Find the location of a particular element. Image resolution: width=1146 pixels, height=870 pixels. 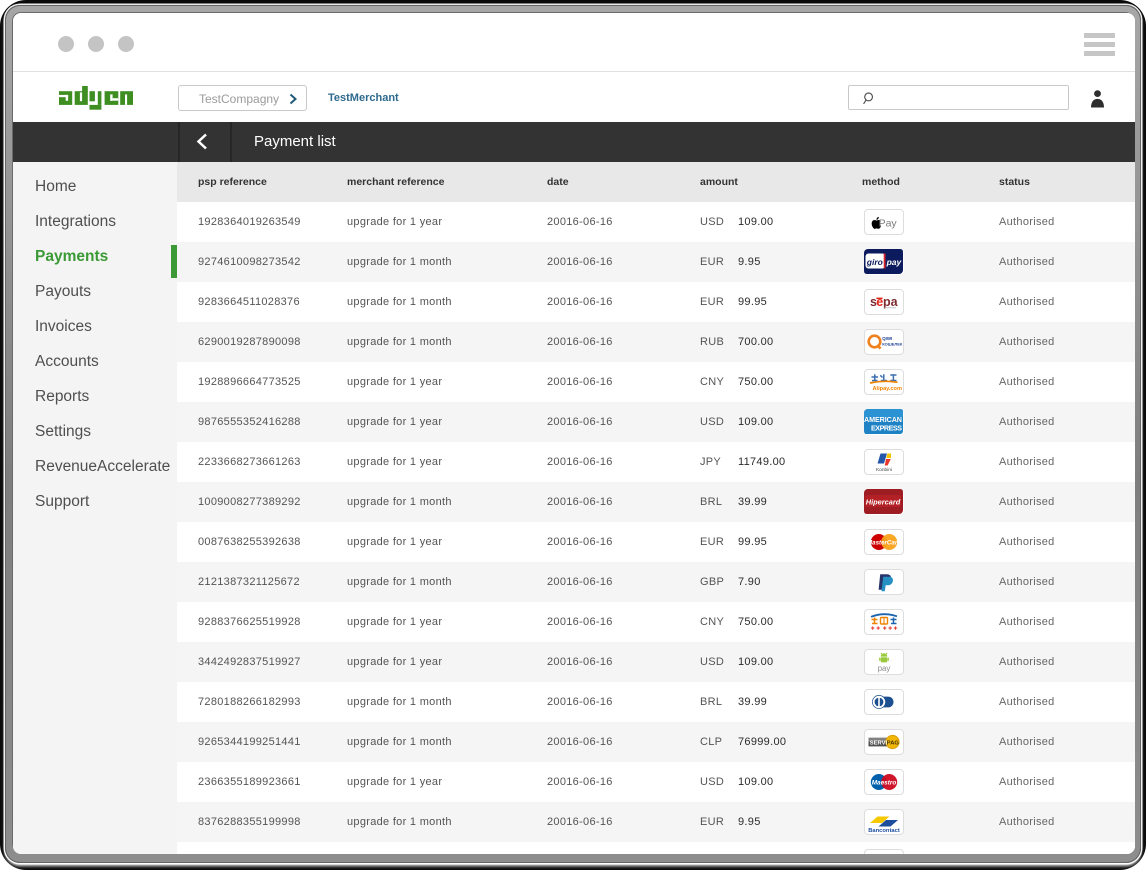

svg-text: AMERICAN is located at coordinates (883, 419).